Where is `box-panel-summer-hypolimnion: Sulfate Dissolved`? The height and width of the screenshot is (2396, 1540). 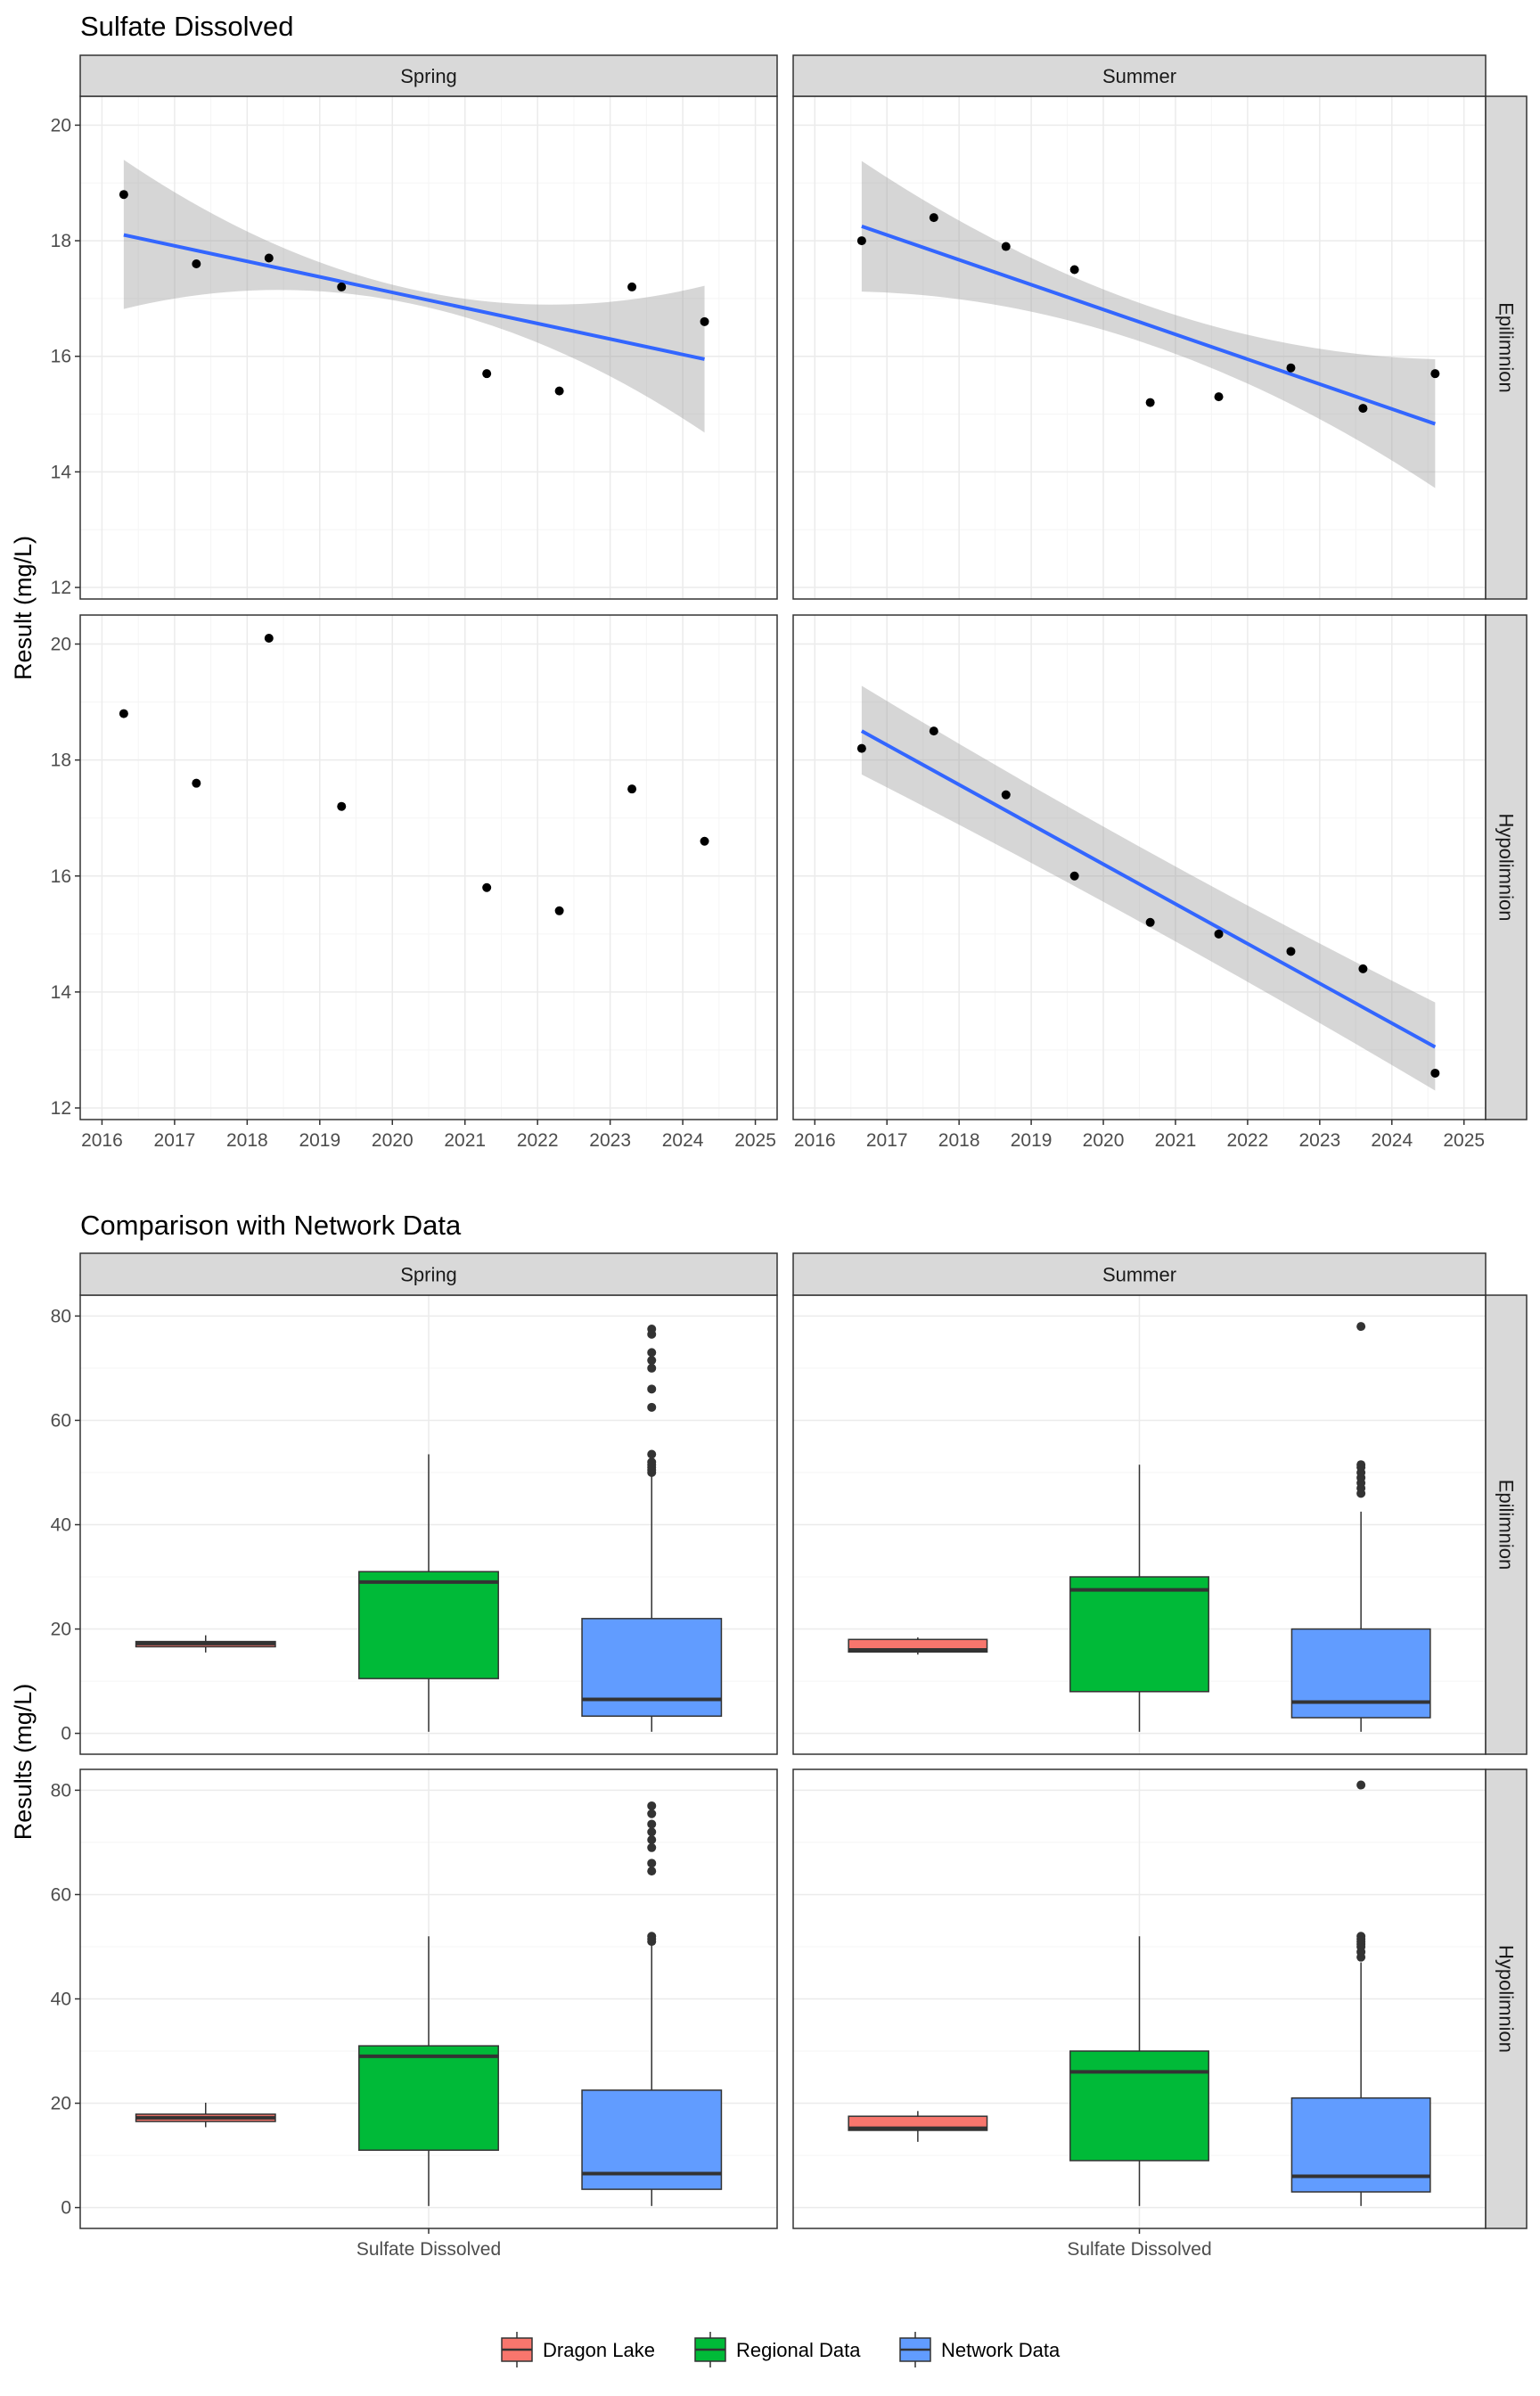
box-panel-summer-hypolimnion: Sulfate Dissolved is located at coordinates (1139, 2014).